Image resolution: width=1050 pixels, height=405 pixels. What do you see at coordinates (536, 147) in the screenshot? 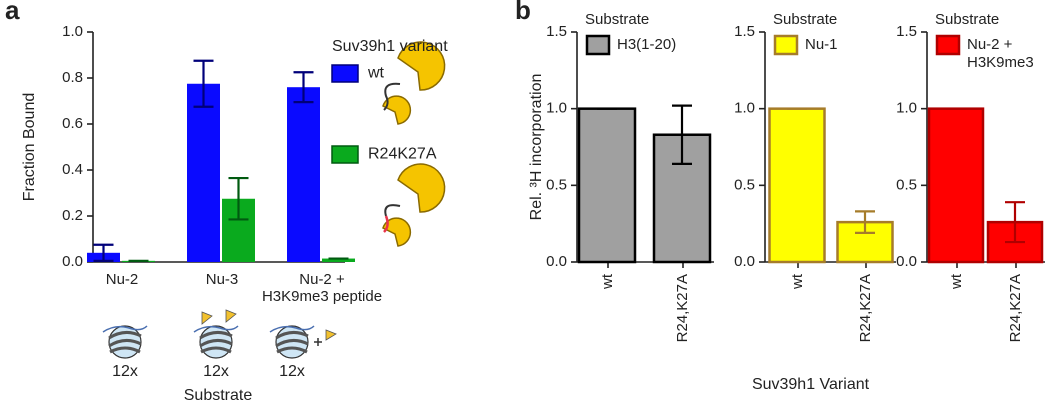
I see `y-axis-label: Rel. ³H incorporation` at bounding box center [536, 147].